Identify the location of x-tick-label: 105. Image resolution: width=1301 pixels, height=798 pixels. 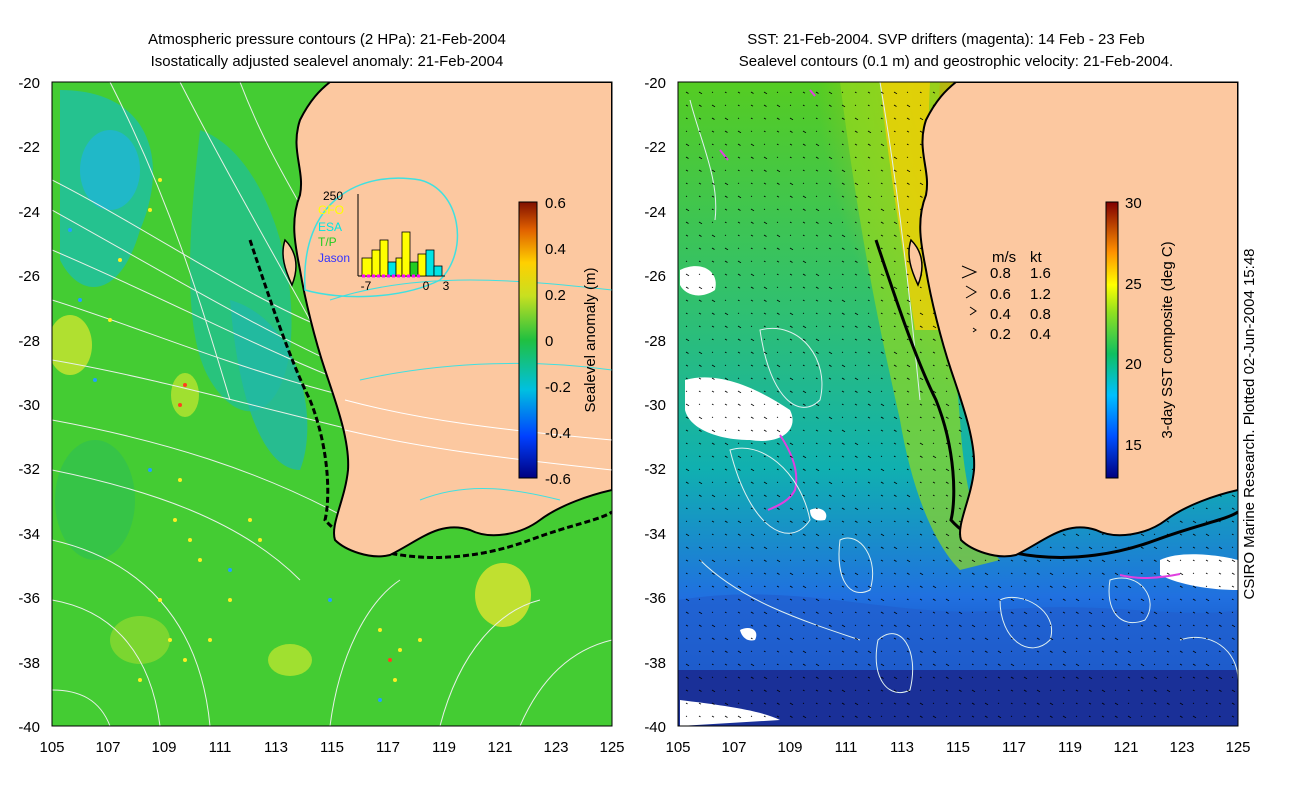
(51, 747).